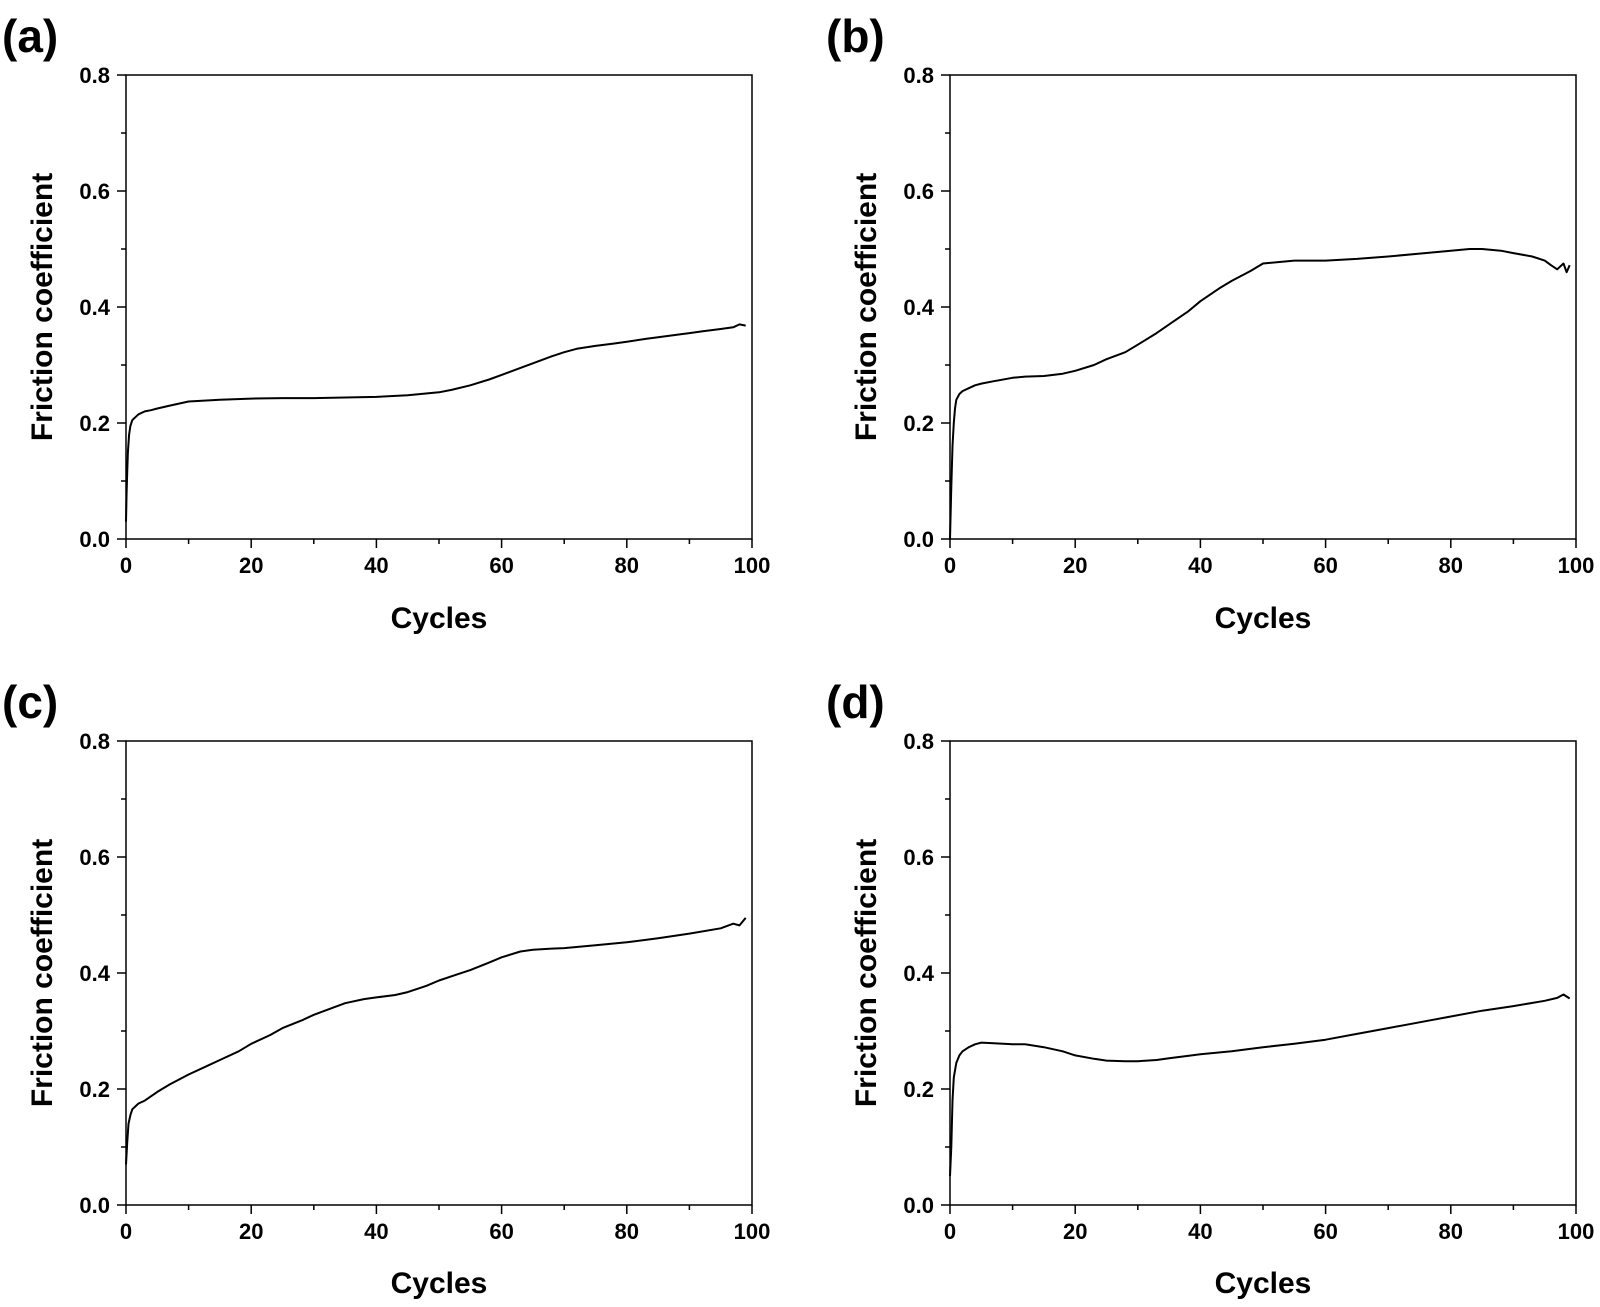 This screenshot has width=1600, height=1307. I want to click on x-axis-c: 0 20 40 60 80 100, so click(445, 1224).